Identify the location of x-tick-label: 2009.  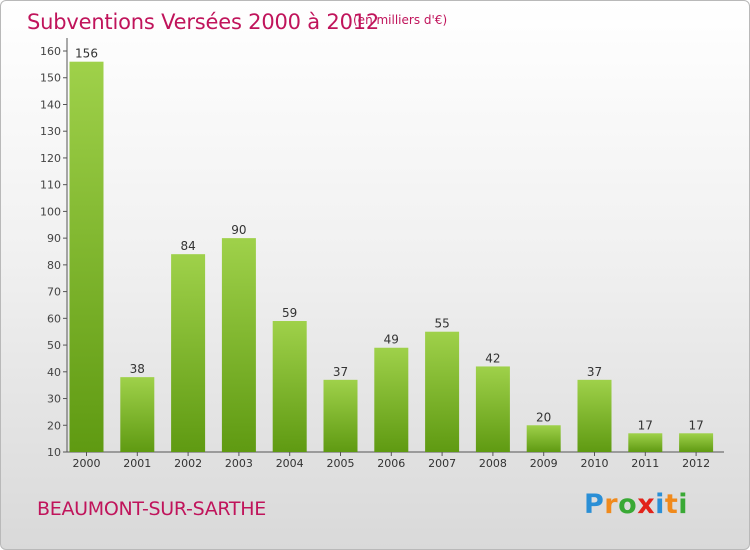
(544, 463).